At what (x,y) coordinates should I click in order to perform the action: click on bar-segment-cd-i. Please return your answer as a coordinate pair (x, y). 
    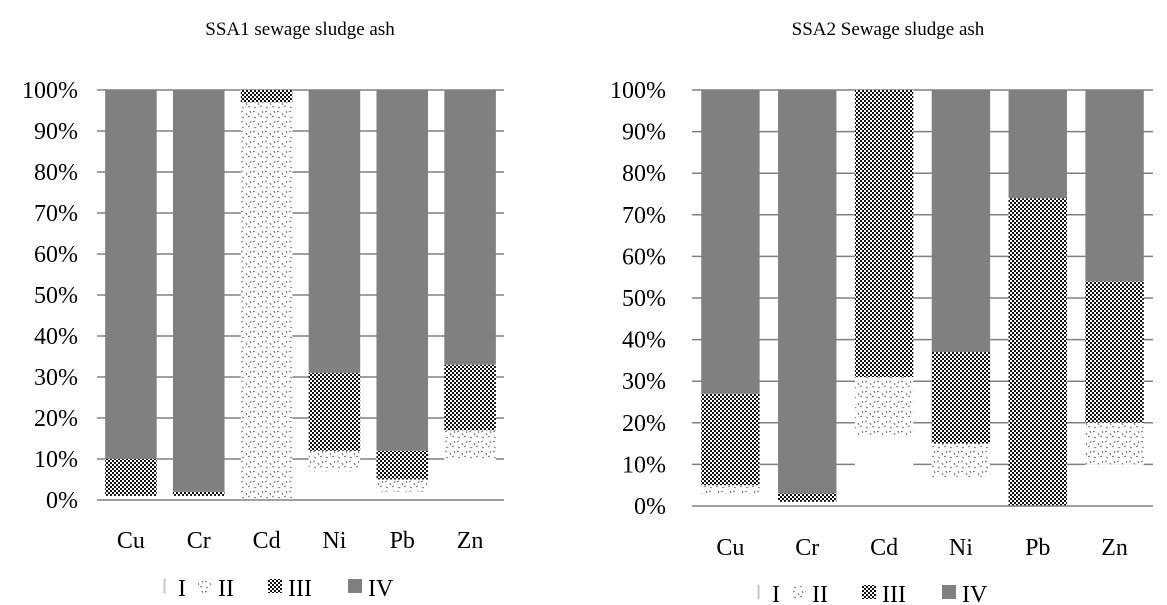
    Looking at the image, I should click on (884, 470).